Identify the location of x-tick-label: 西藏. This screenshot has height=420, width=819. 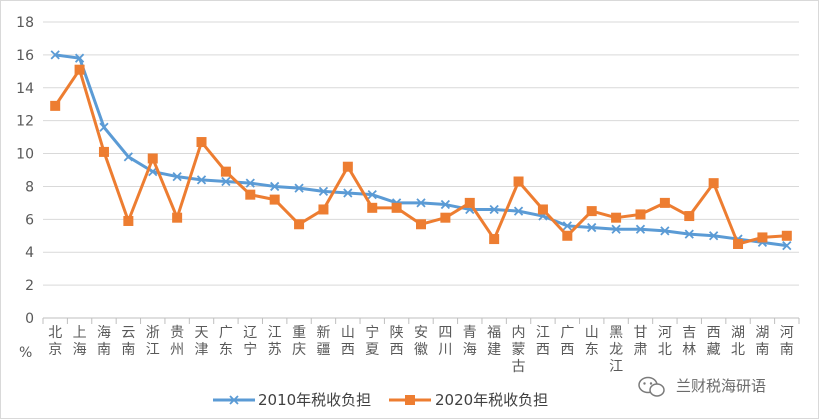
(714, 341).